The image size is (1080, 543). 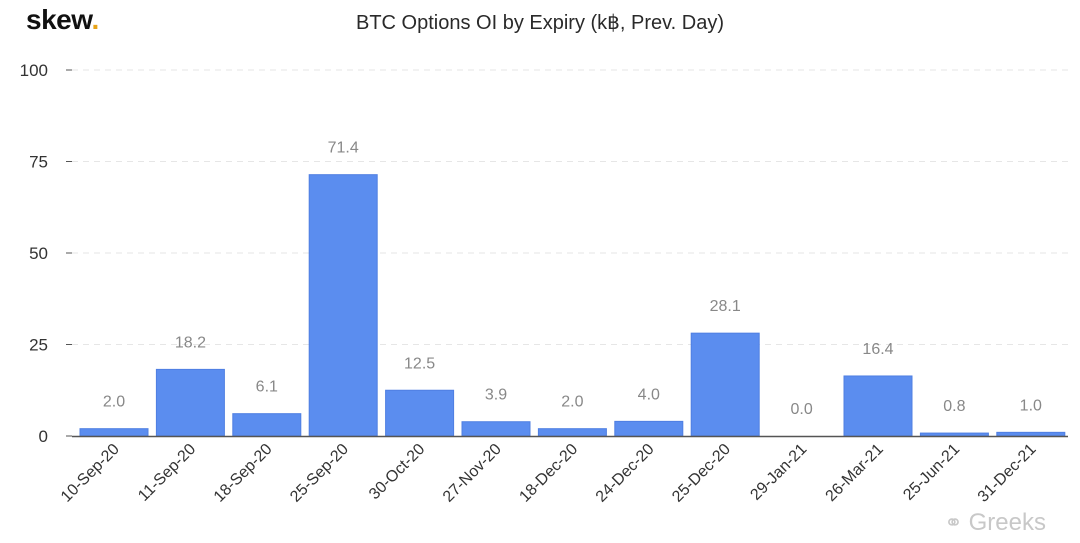 I want to click on data-label: 28.1, so click(x=725, y=306).